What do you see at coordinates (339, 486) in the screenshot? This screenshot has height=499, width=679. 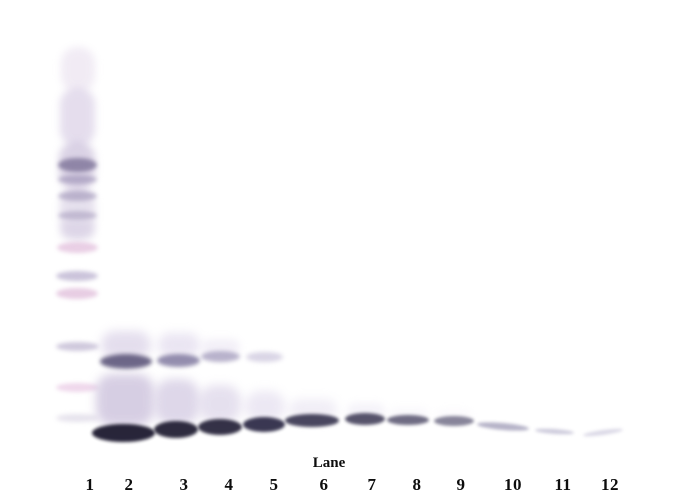 I see `lane-number-row: 1 2 3 4 5 6 7 8 9 10 11 12` at bounding box center [339, 486].